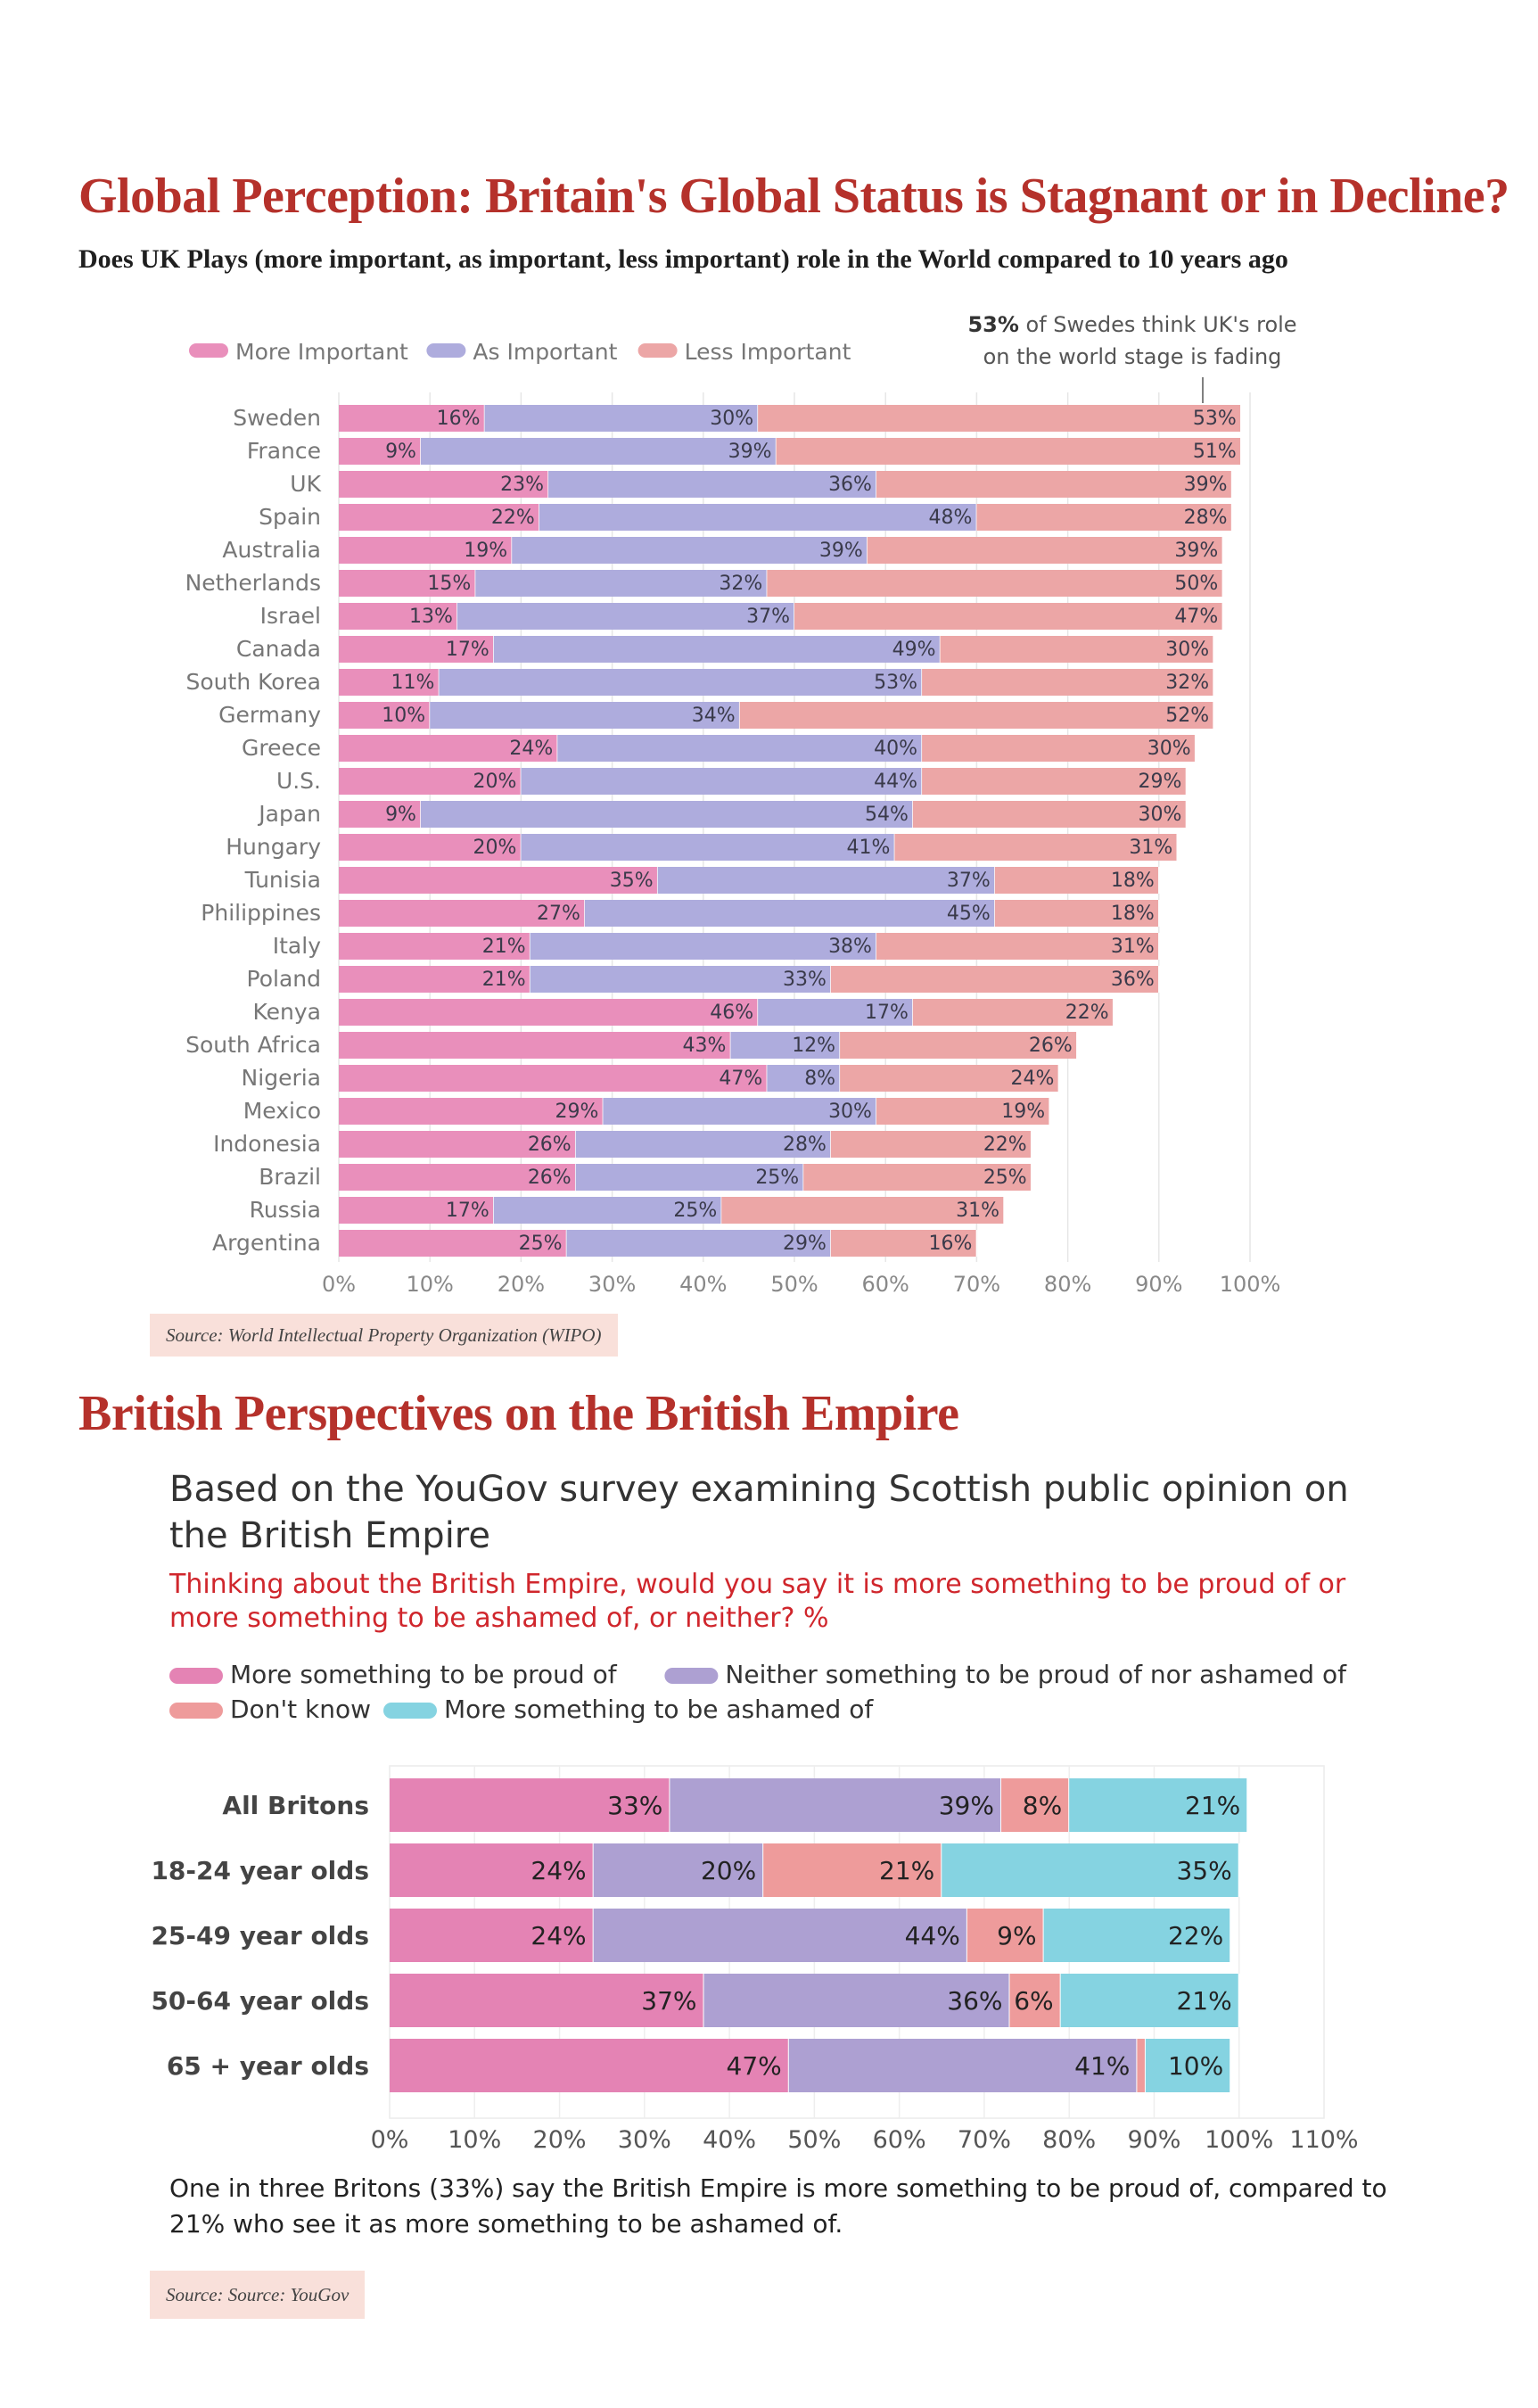 The width and height of the screenshot is (1538, 2408). What do you see at coordinates (907, 1870) in the screenshot?
I see `bar-value-label: 21%` at bounding box center [907, 1870].